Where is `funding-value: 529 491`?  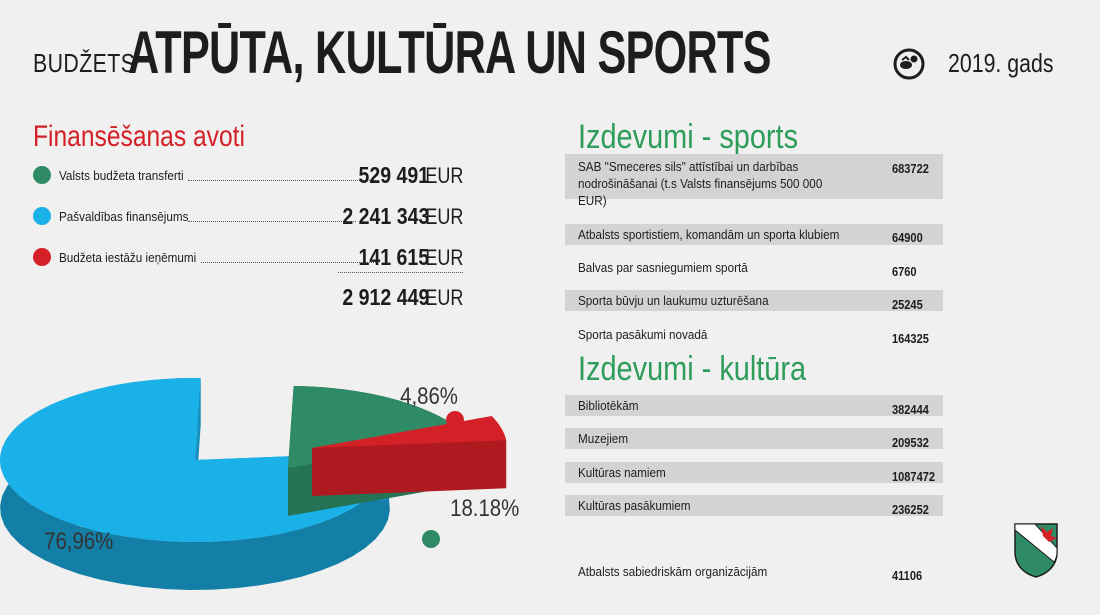 funding-value: 529 491 is located at coordinates (393, 175).